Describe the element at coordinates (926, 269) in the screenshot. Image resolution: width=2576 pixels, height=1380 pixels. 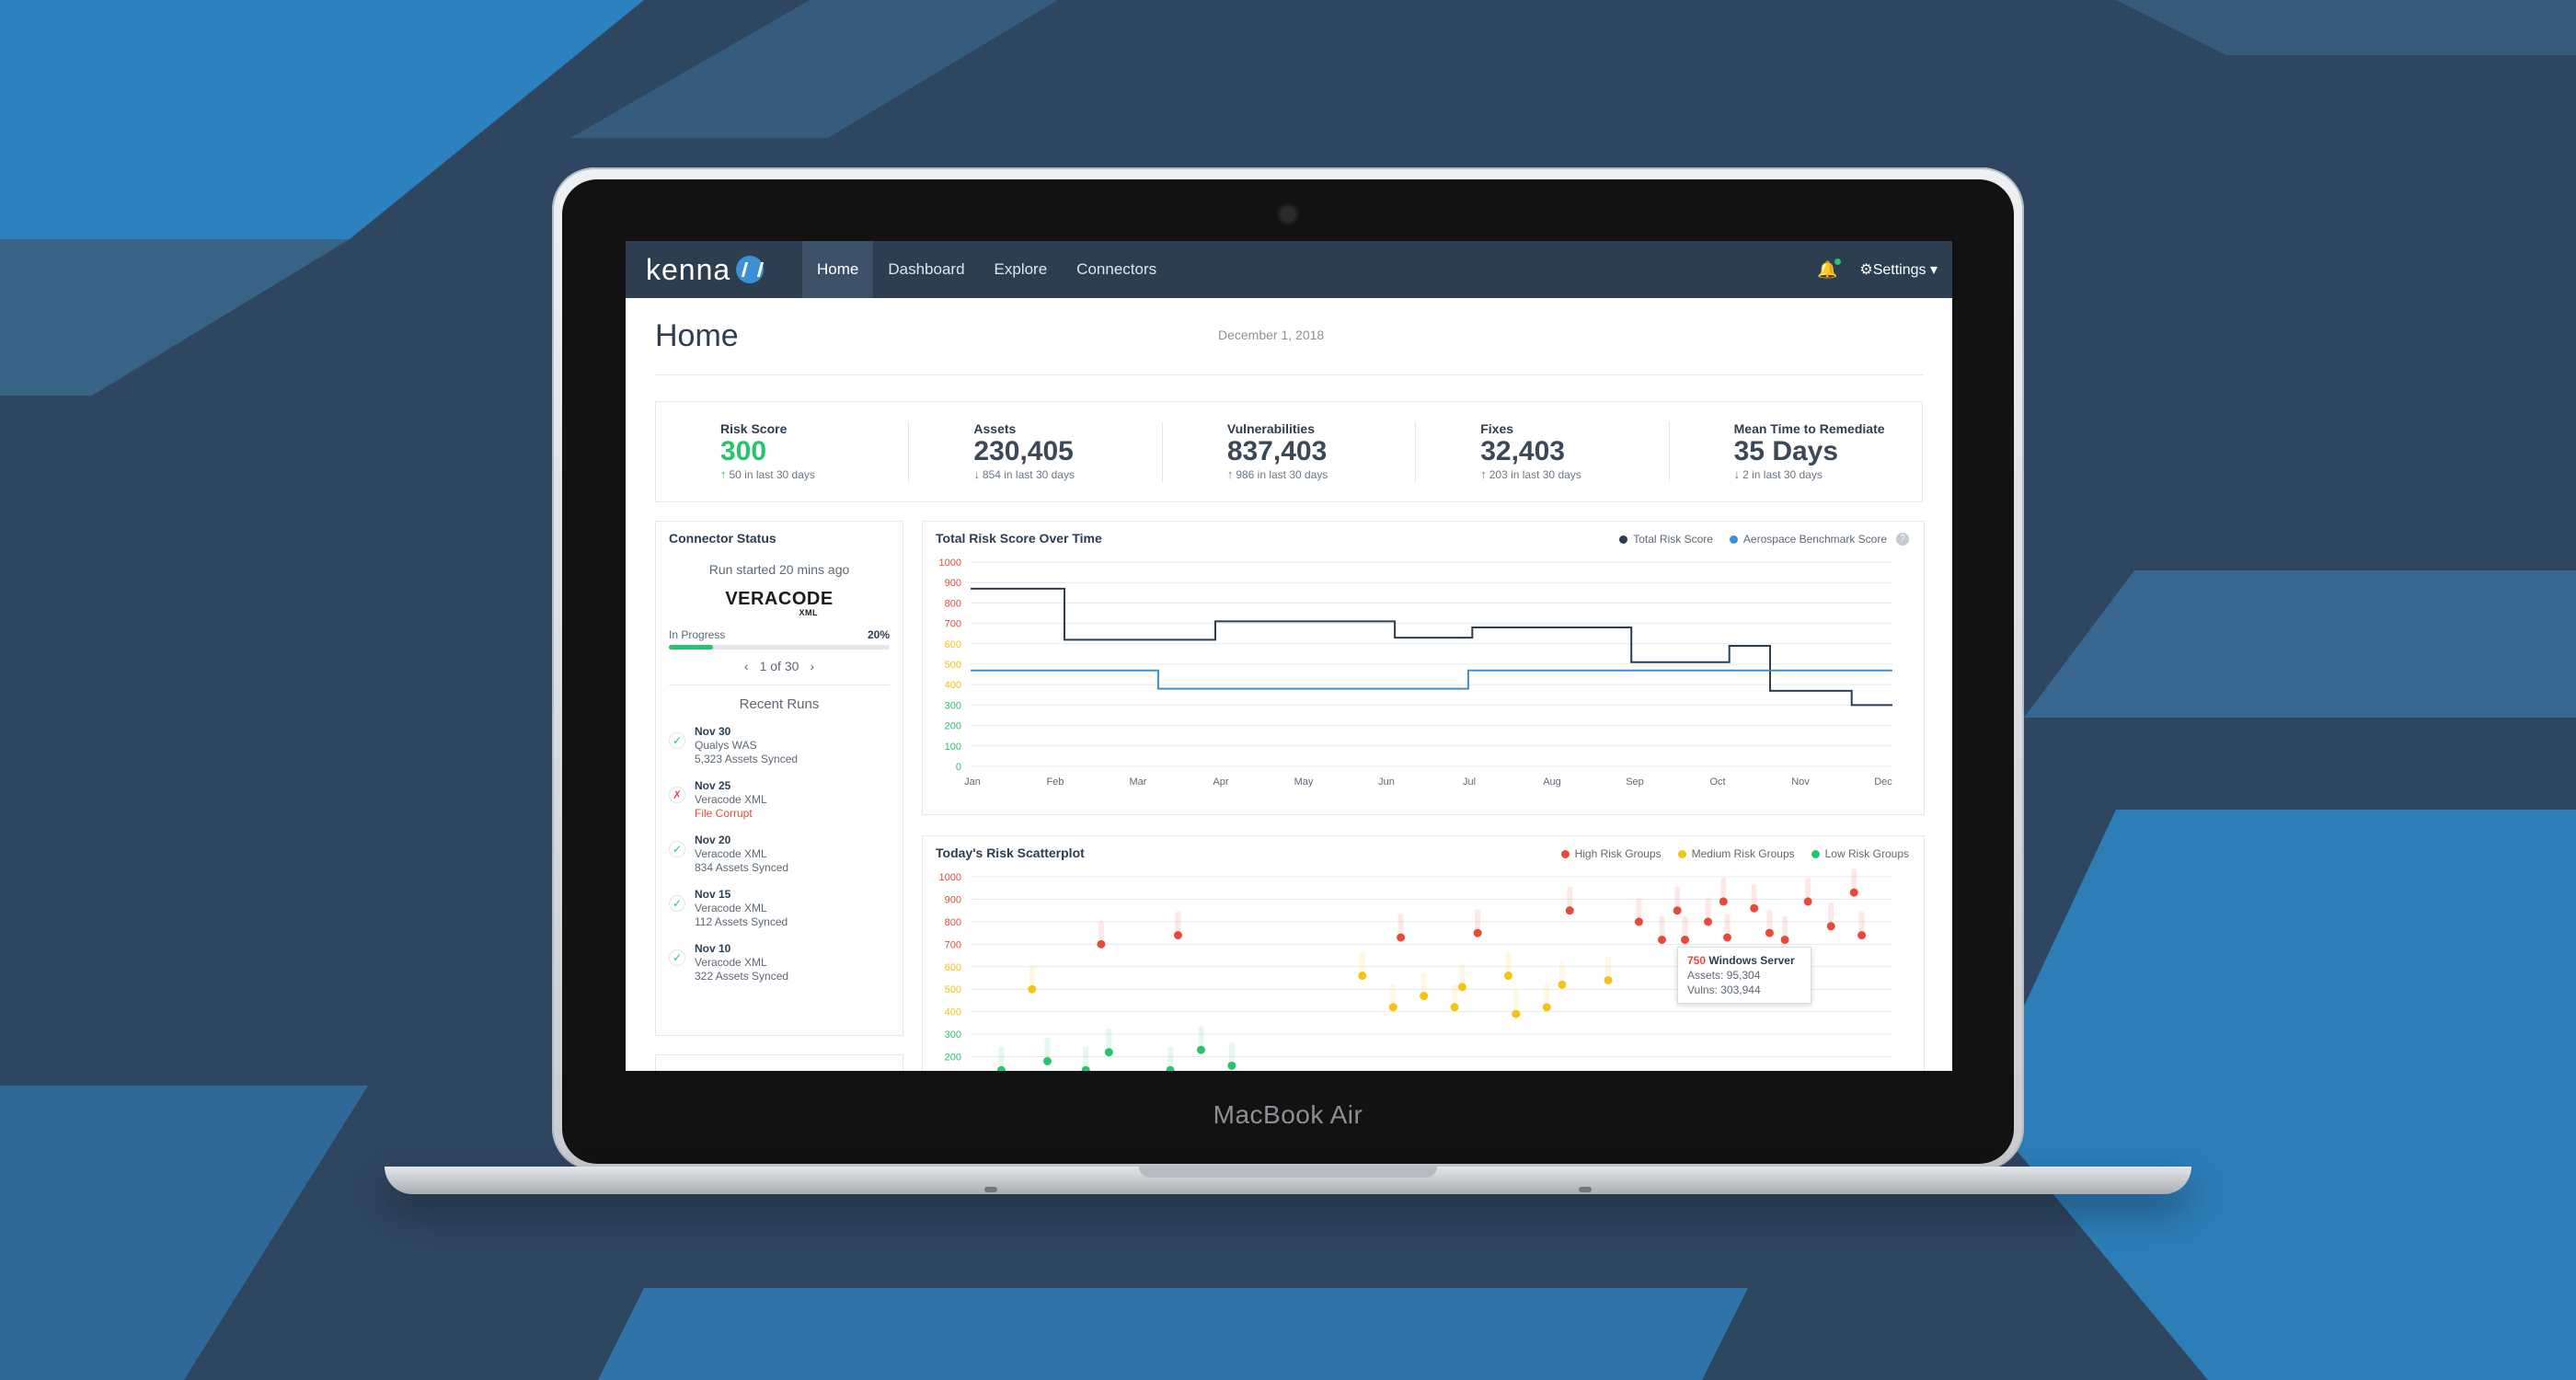
I see `nav-dashboard: Dashboard` at that location.